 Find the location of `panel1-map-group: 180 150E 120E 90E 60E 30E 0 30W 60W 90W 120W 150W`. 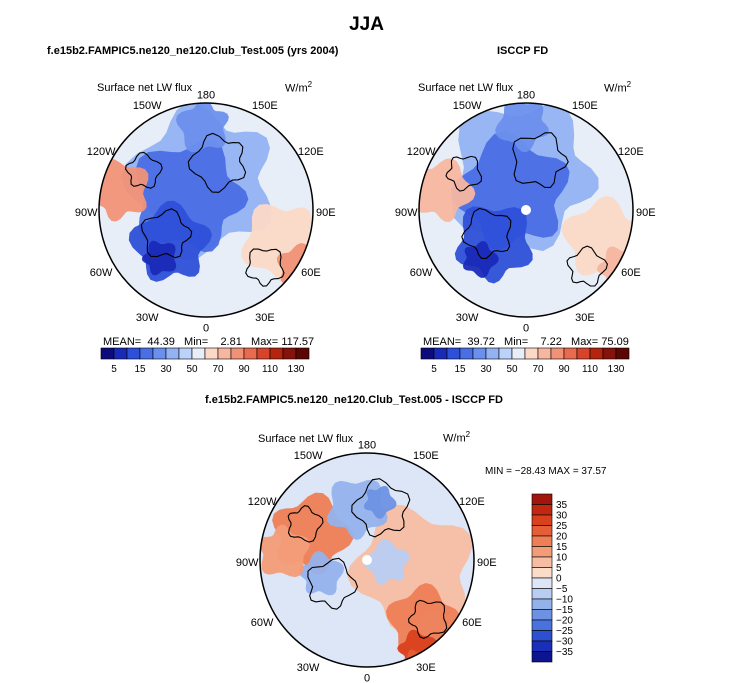

panel1-map-group: 180 150E 120E 90E 60E 30E 0 30W 60W 90W 120W 150W is located at coordinates (205, 211).